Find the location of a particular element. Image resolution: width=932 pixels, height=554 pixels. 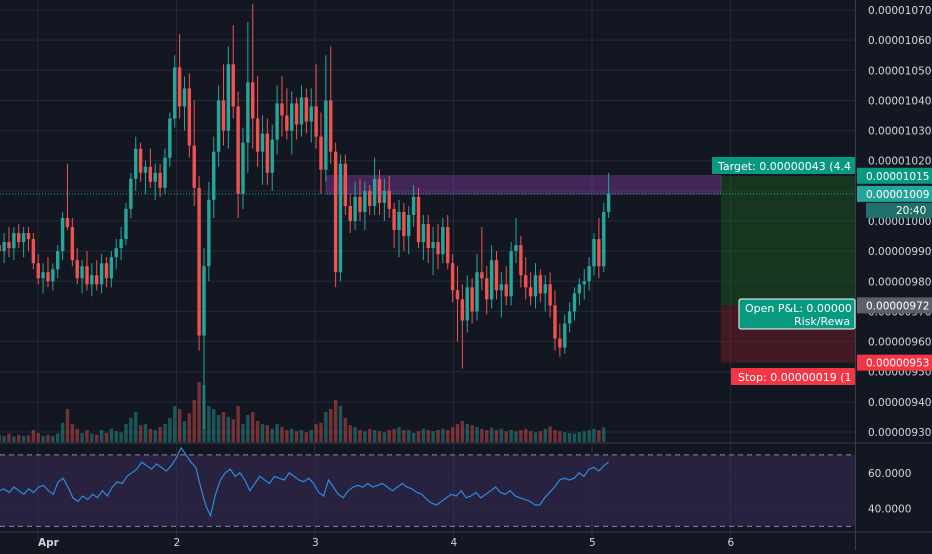

time-tick-label: Apr is located at coordinates (49, 543).